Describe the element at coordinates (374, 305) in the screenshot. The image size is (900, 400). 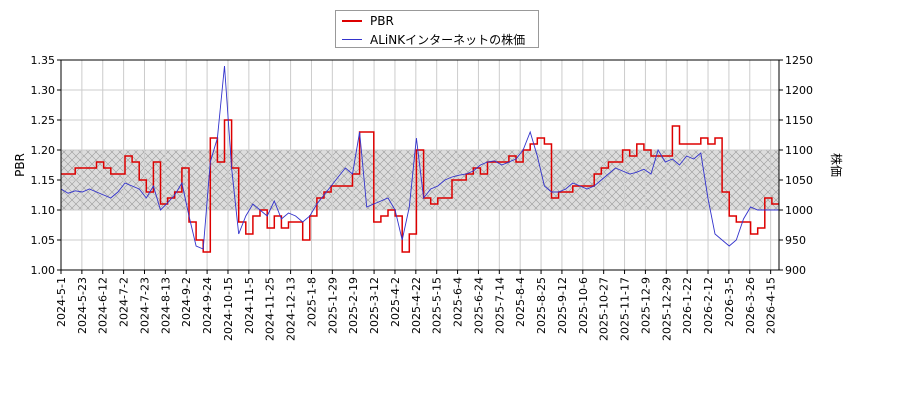
I see `x-tick-label: 2025-3-12` at that location.